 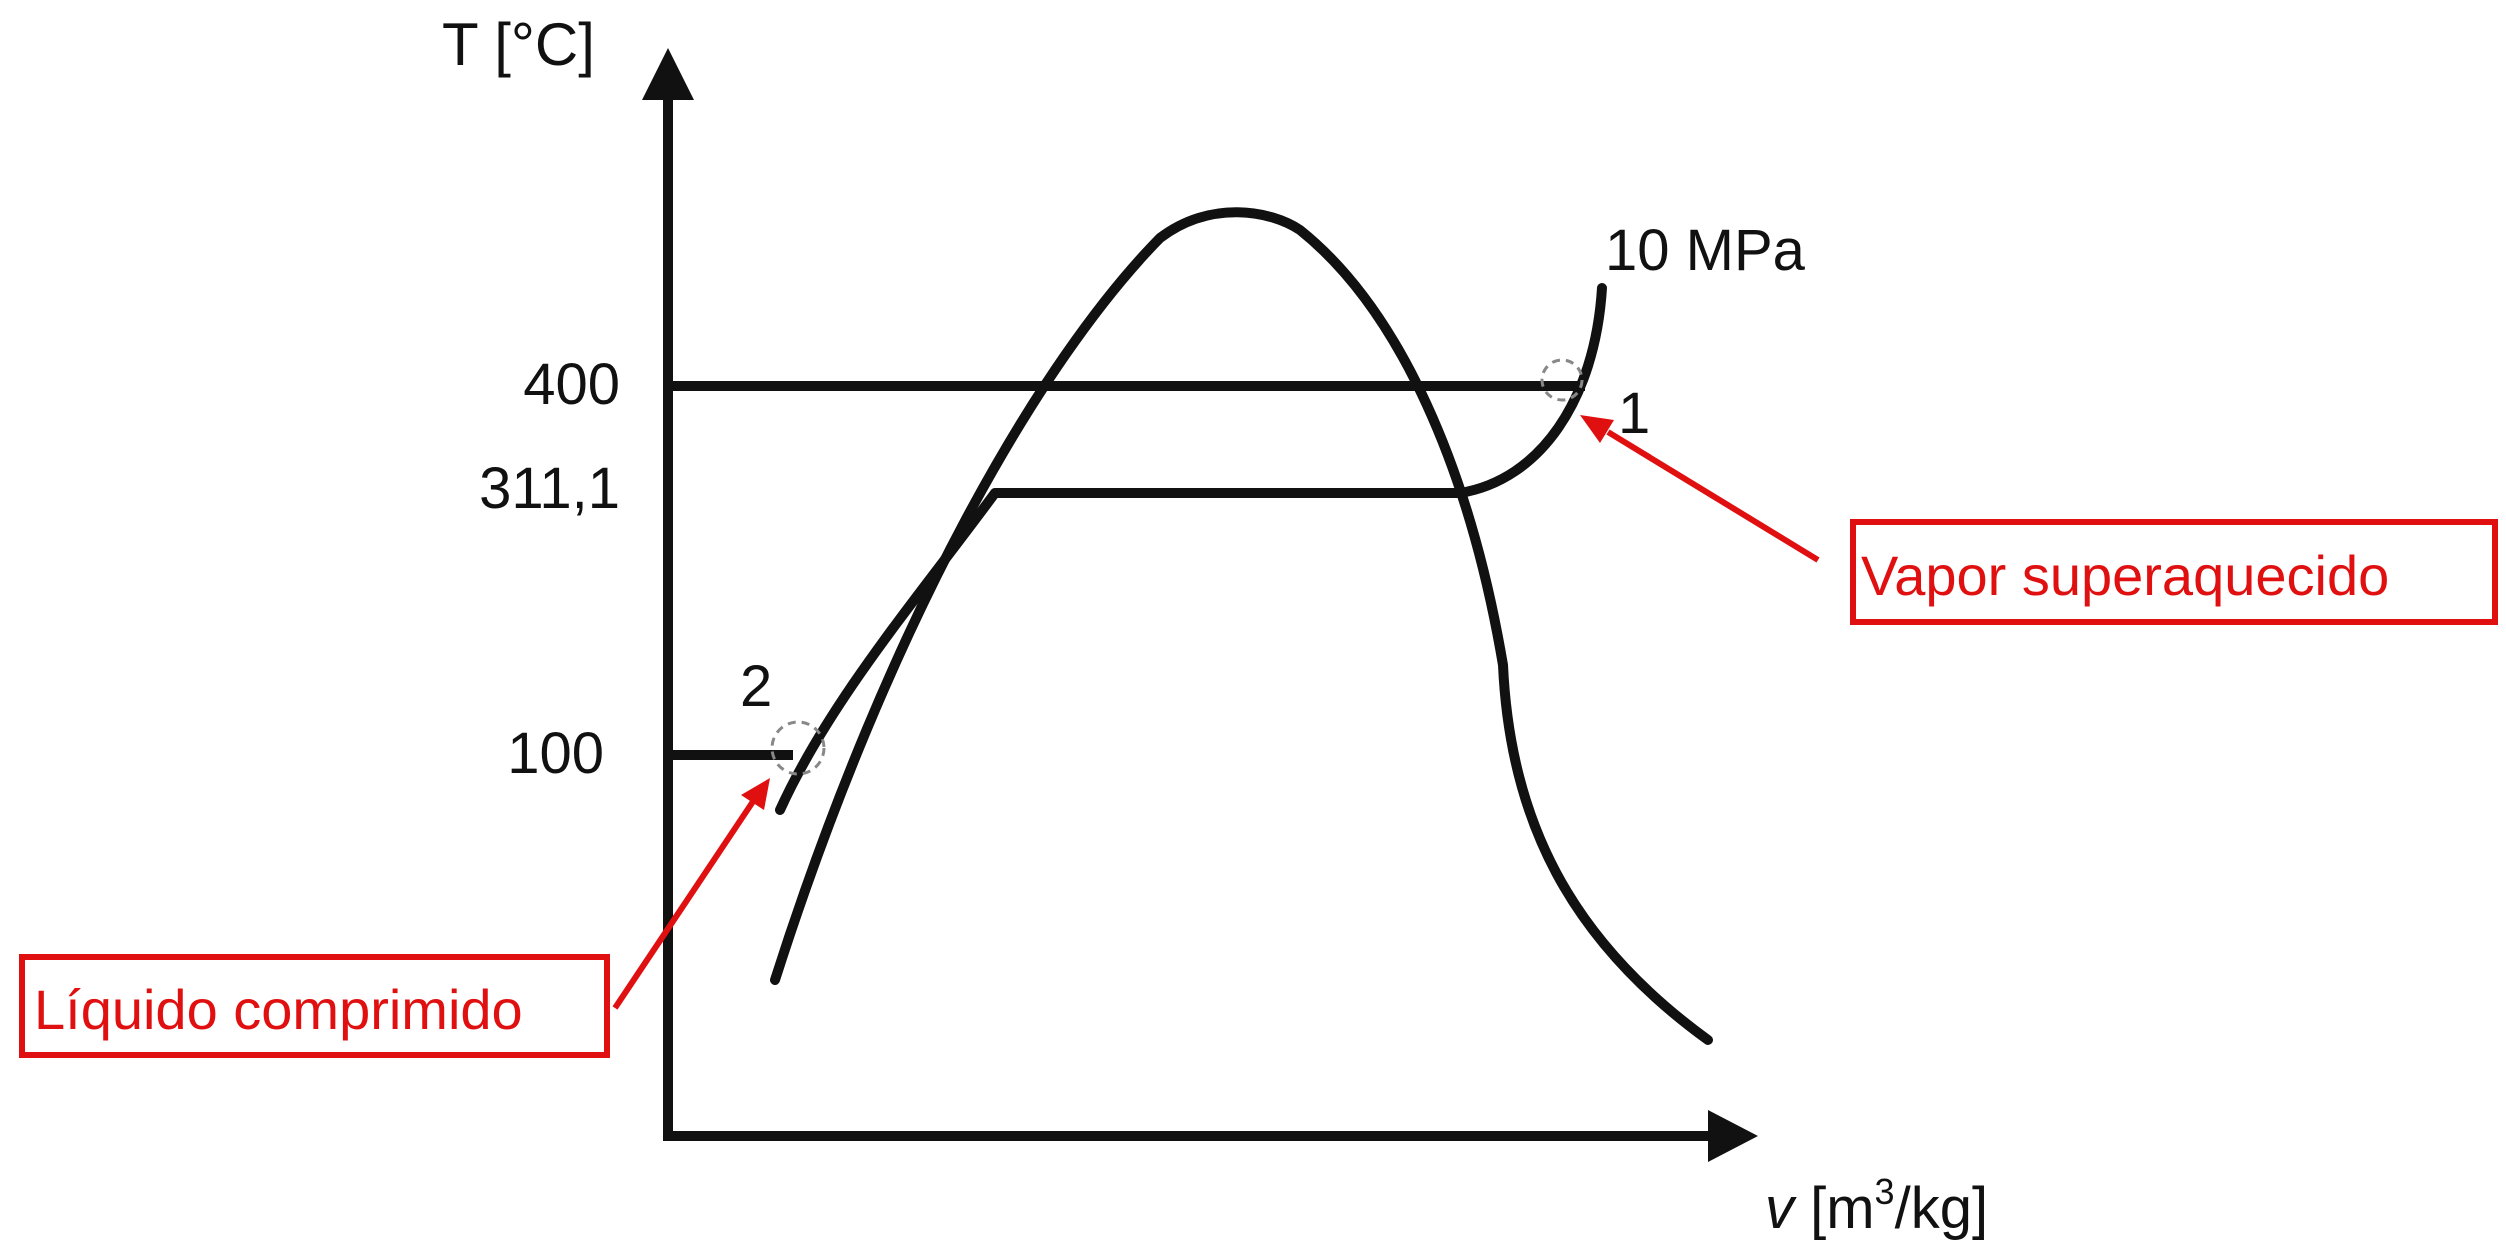 I want to click on tick-311-1: 311,1, so click(x=549, y=488).